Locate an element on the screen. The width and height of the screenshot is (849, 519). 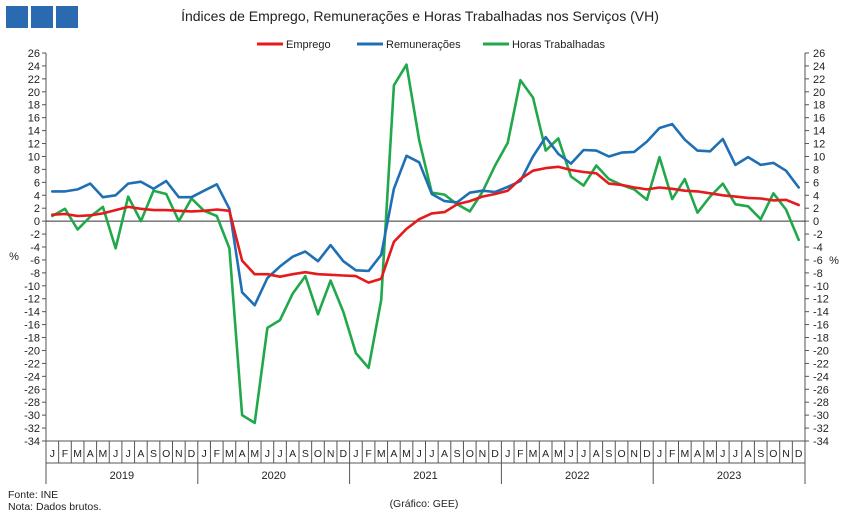
y-tick-label-left: -24 is located at coordinates (32, 377).